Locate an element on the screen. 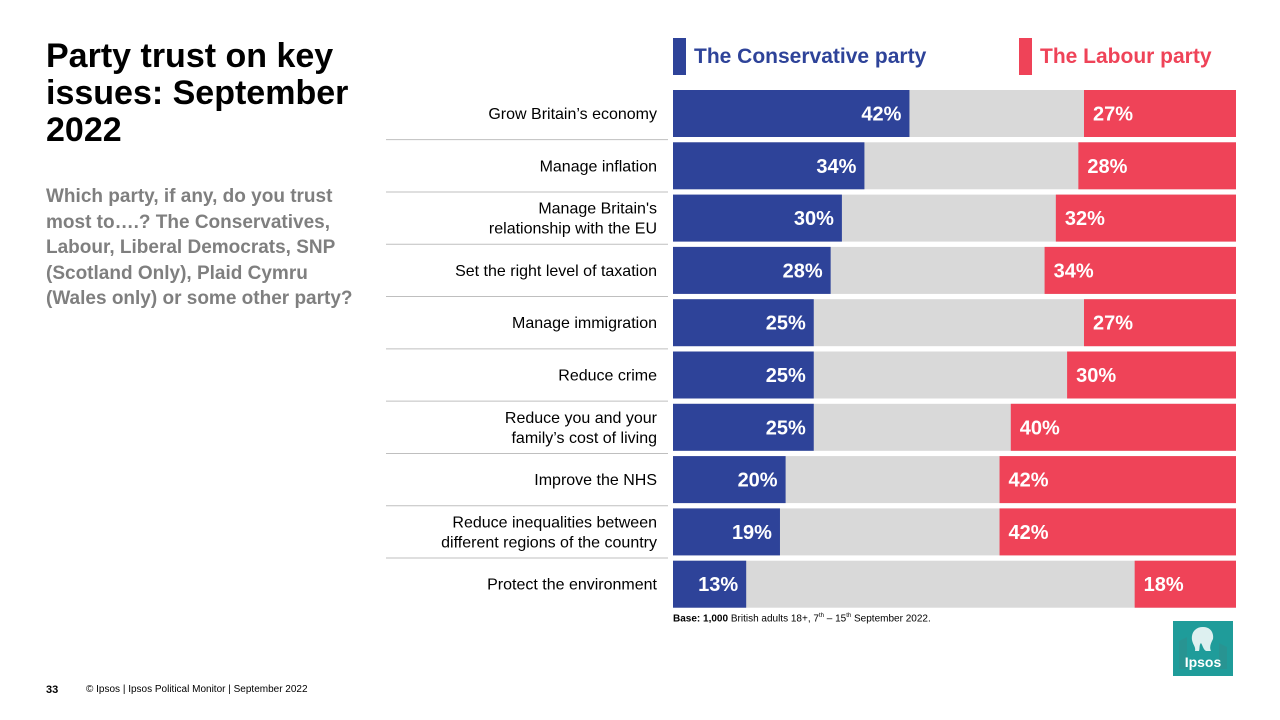  category-label: Set the right level of taxation is located at coordinates (556, 271).